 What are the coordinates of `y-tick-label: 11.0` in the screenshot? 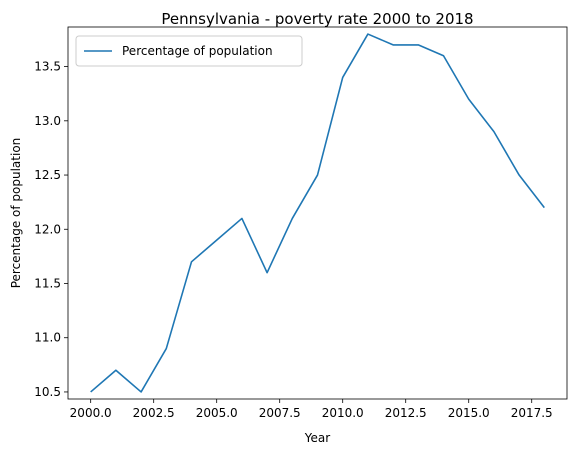 It's located at (47, 338).